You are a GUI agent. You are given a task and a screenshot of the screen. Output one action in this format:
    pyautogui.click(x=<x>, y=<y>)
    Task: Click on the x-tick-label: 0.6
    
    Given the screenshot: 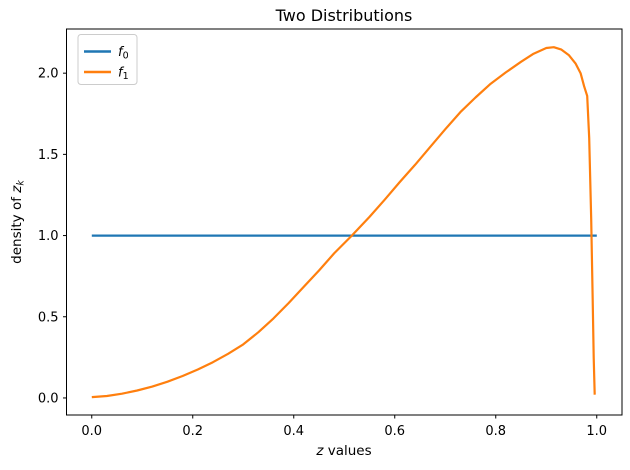 What is the action you would take?
    pyautogui.click(x=394, y=431)
    